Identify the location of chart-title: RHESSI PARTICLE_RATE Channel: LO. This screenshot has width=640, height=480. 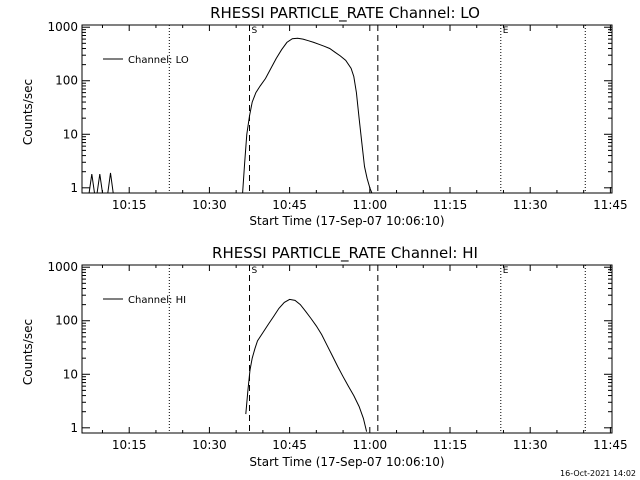
(345, 13).